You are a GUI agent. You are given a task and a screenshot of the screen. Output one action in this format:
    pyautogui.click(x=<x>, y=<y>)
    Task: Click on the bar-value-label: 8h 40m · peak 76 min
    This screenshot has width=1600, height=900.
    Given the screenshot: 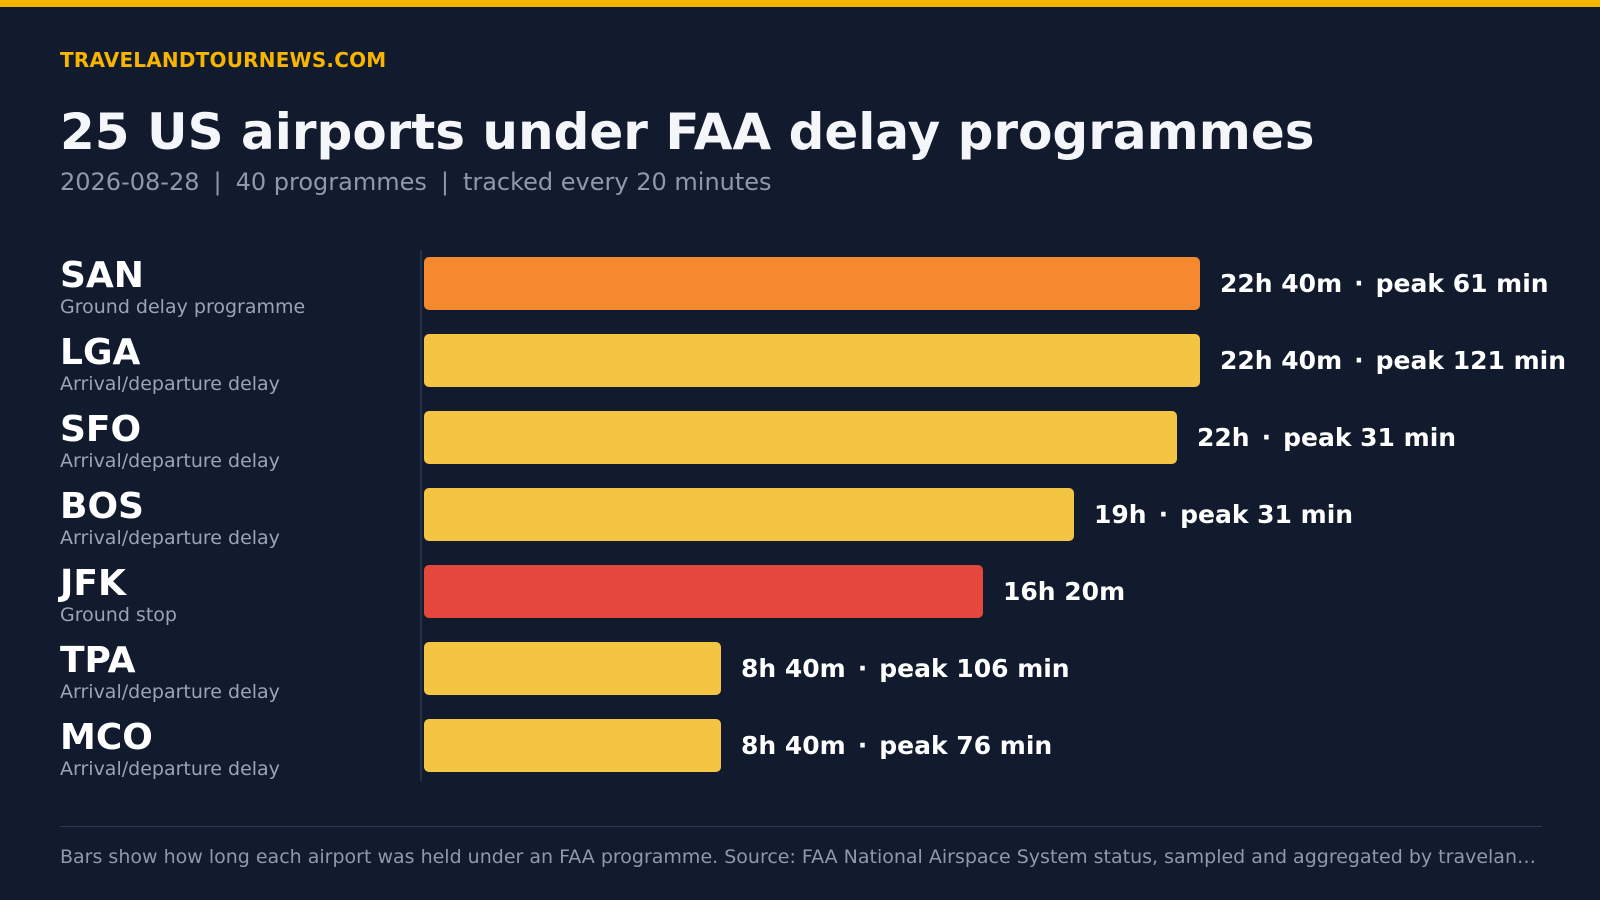 What is the action you would take?
    pyautogui.click(x=896, y=746)
    